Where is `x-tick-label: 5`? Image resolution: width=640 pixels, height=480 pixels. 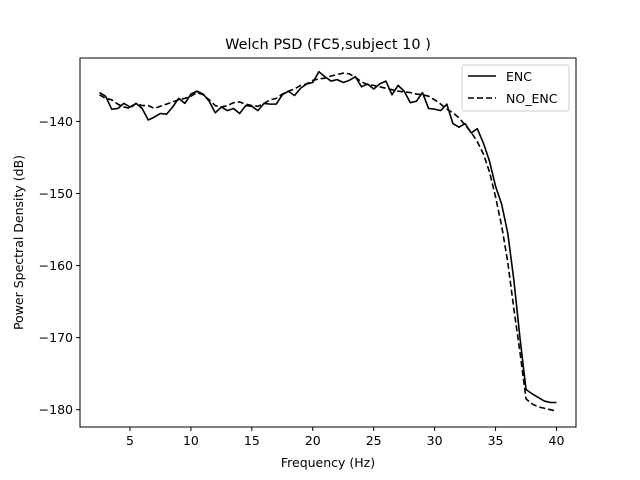
x-tick-label: 5 is located at coordinates (130, 440).